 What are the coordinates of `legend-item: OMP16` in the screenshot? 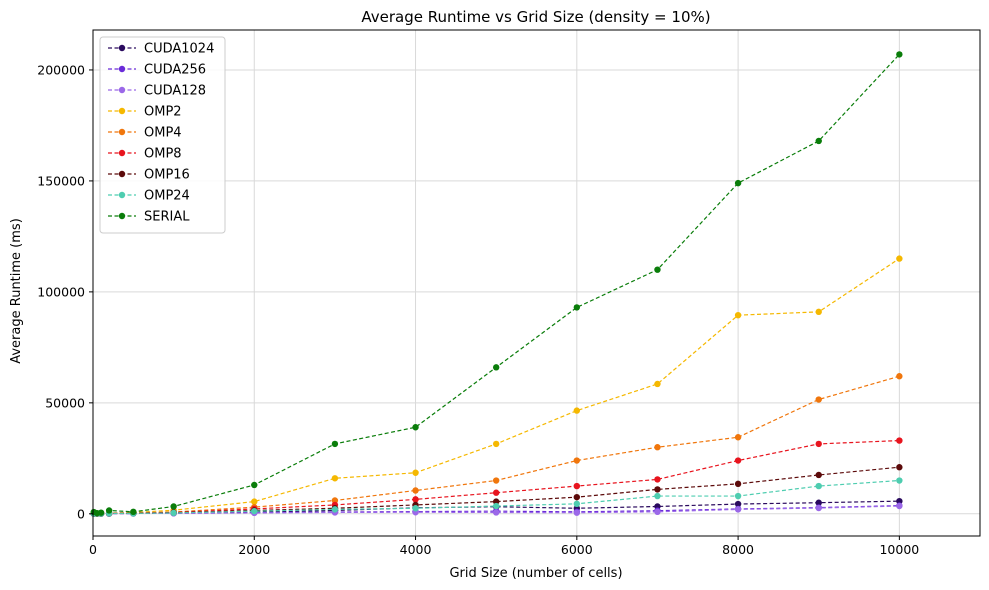 It's located at (149, 175).